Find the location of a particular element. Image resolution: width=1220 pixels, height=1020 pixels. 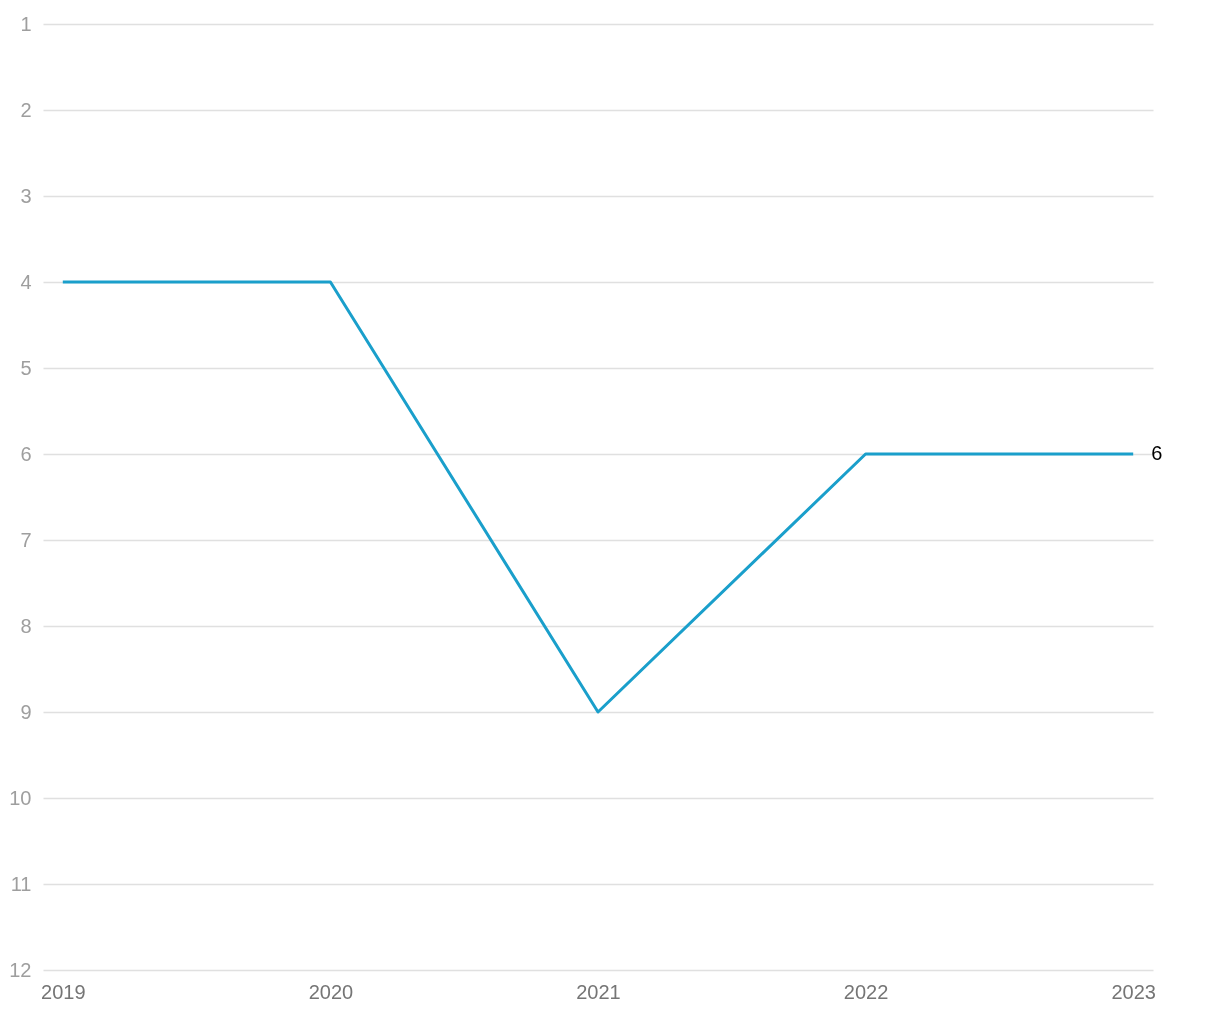

data-label: 6 is located at coordinates (1157, 453).